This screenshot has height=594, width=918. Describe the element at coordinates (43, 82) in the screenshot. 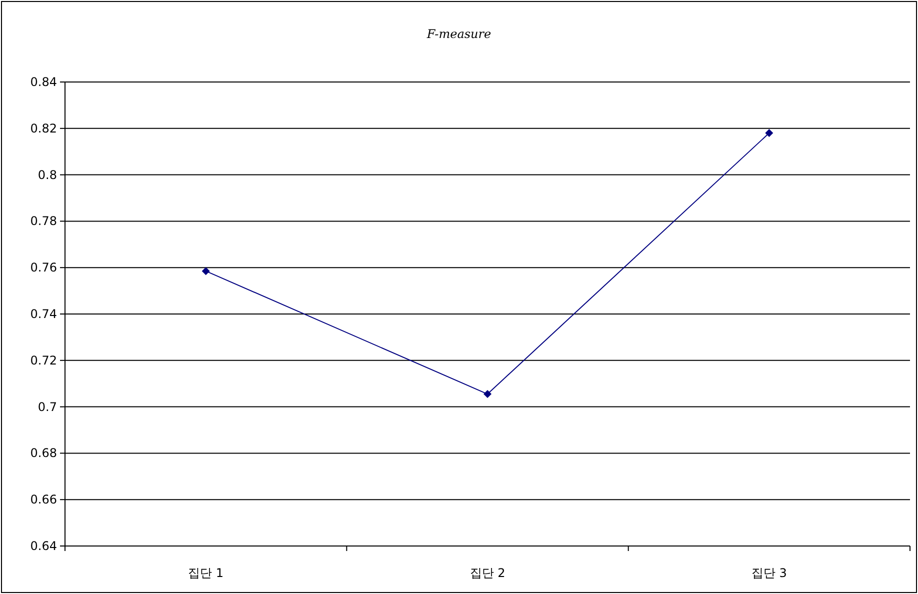

I see `y-tick-label: 0.84` at that location.